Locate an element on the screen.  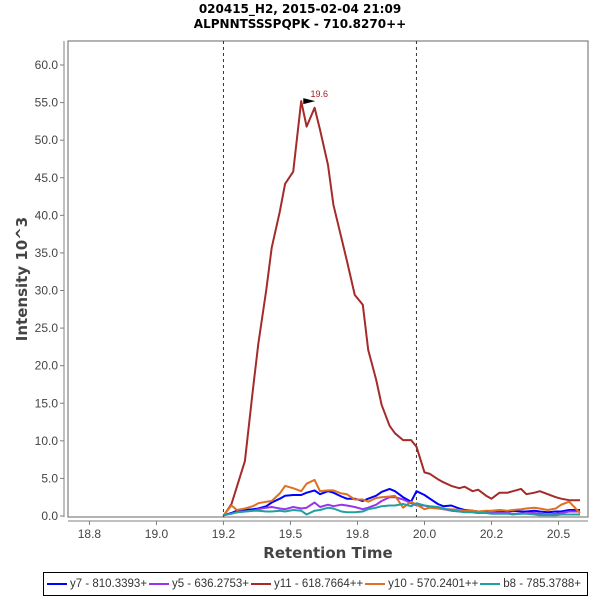
y-axis-title: Intensity 10^3 is located at coordinates (22, 279).